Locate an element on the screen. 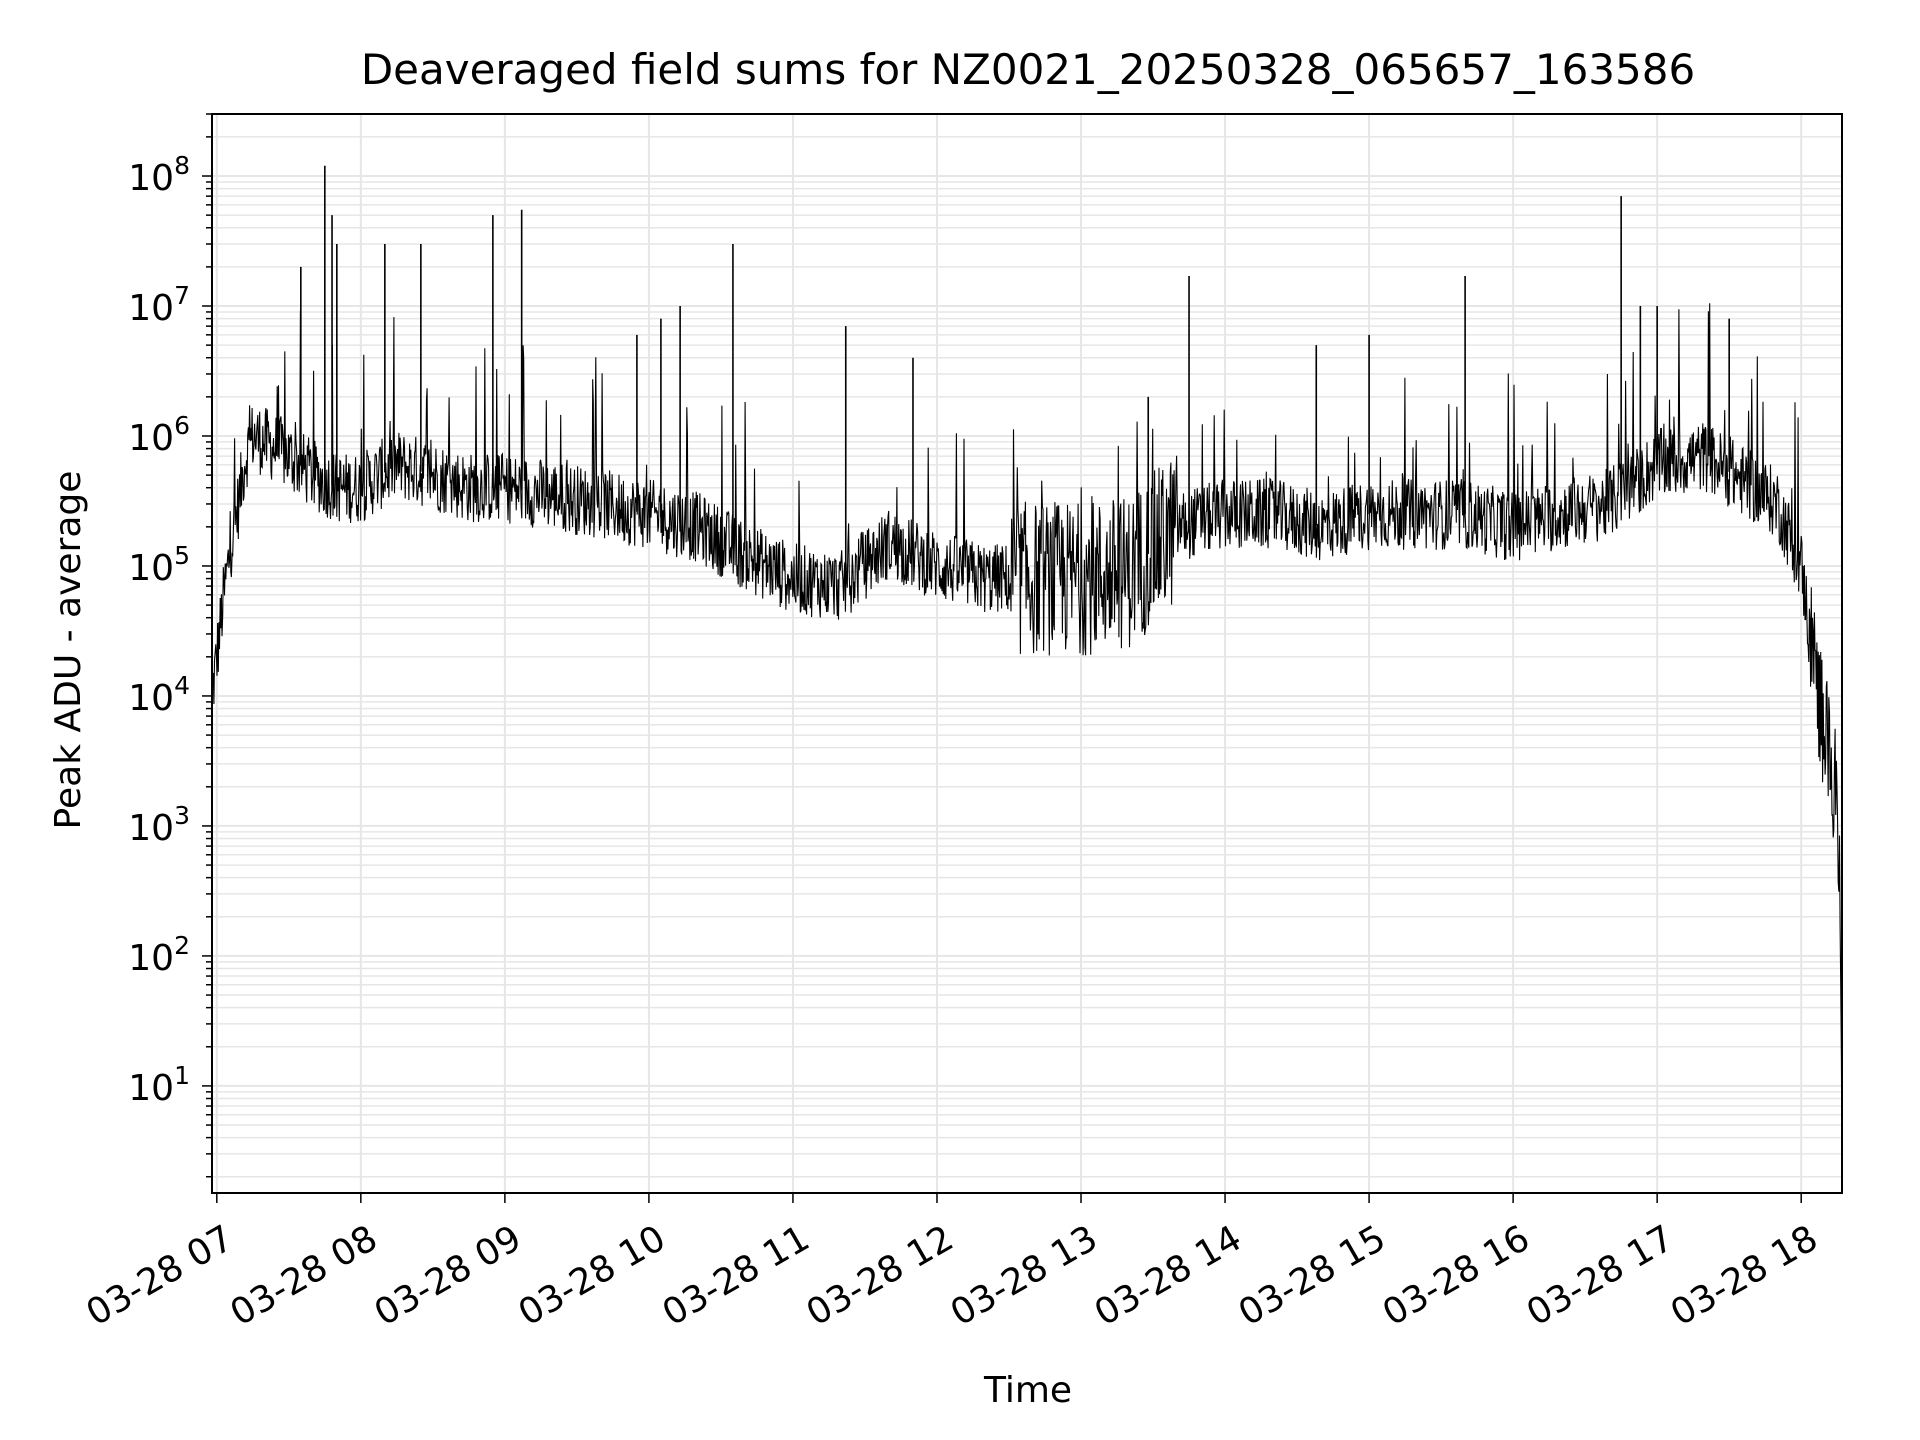 This screenshot has width=1920, height=1440. y-tick-label-exp: 1 is located at coordinates (182, 1075).